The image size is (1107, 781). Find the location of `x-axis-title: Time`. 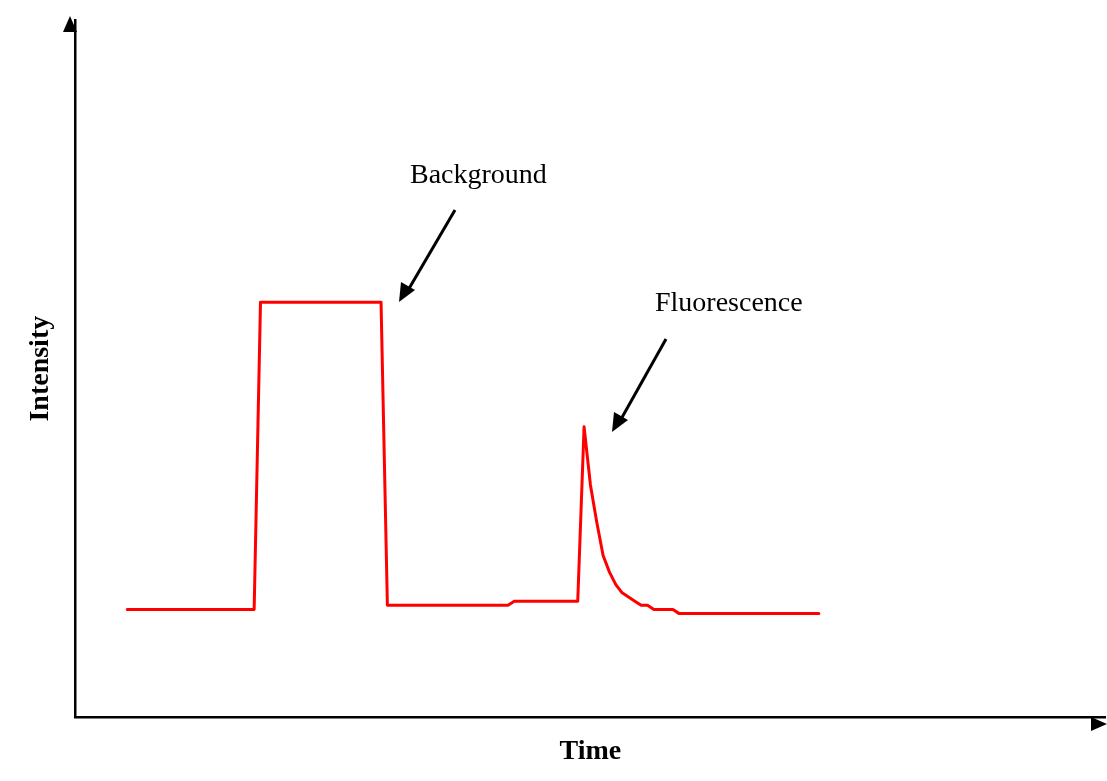

x-axis-title: Time is located at coordinates (590, 750).